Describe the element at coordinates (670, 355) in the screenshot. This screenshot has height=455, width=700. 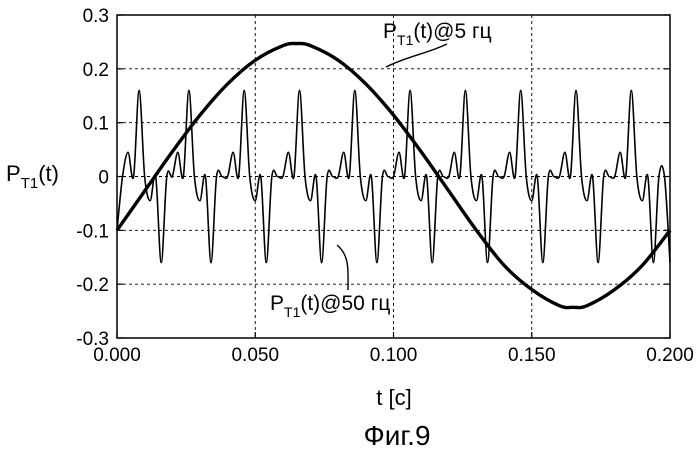
I see `x-tick-label: 0.200` at that location.